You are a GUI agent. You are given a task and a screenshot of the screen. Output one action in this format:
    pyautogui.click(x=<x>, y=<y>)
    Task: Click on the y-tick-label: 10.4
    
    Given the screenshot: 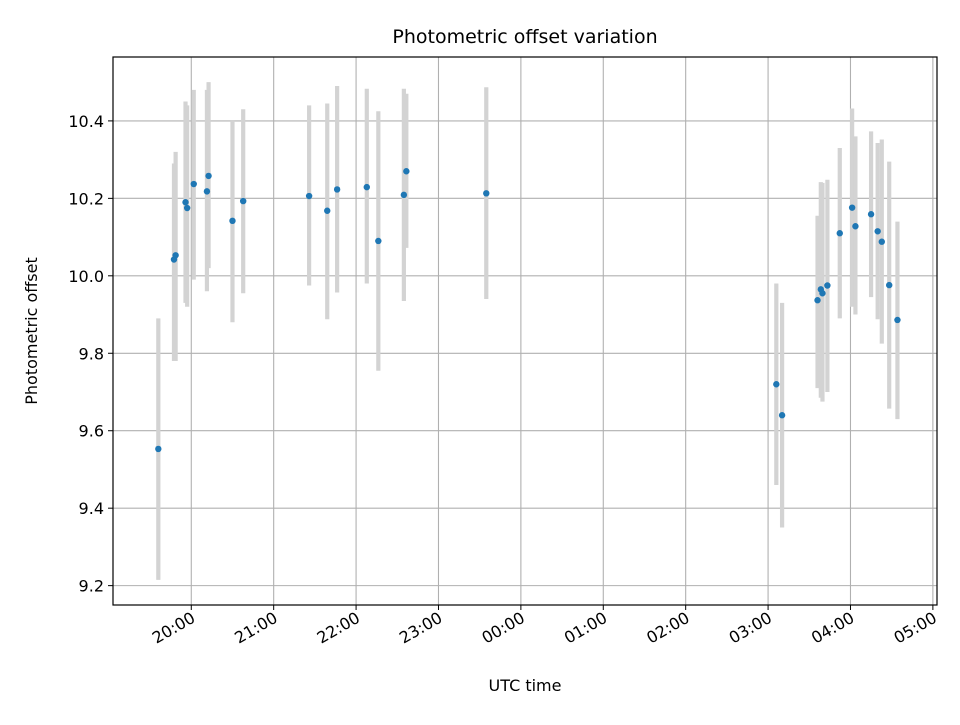 What is the action you would take?
    pyautogui.click(x=86, y=121)
    